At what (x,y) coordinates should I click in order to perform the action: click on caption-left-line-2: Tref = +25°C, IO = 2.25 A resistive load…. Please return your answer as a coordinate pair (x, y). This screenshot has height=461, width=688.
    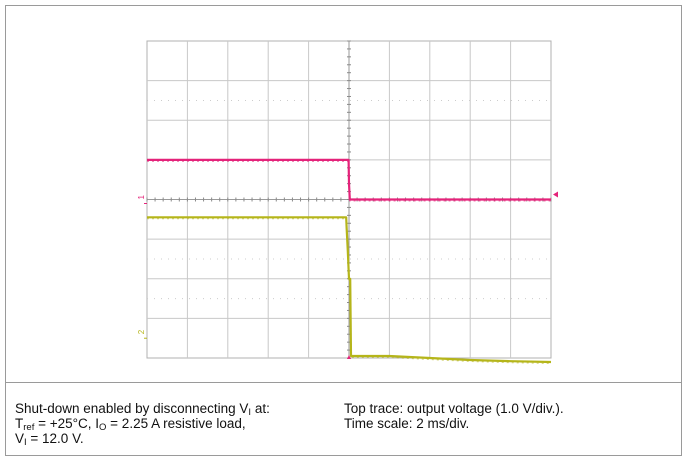
    Looking at the image, I should click on (130, 424).